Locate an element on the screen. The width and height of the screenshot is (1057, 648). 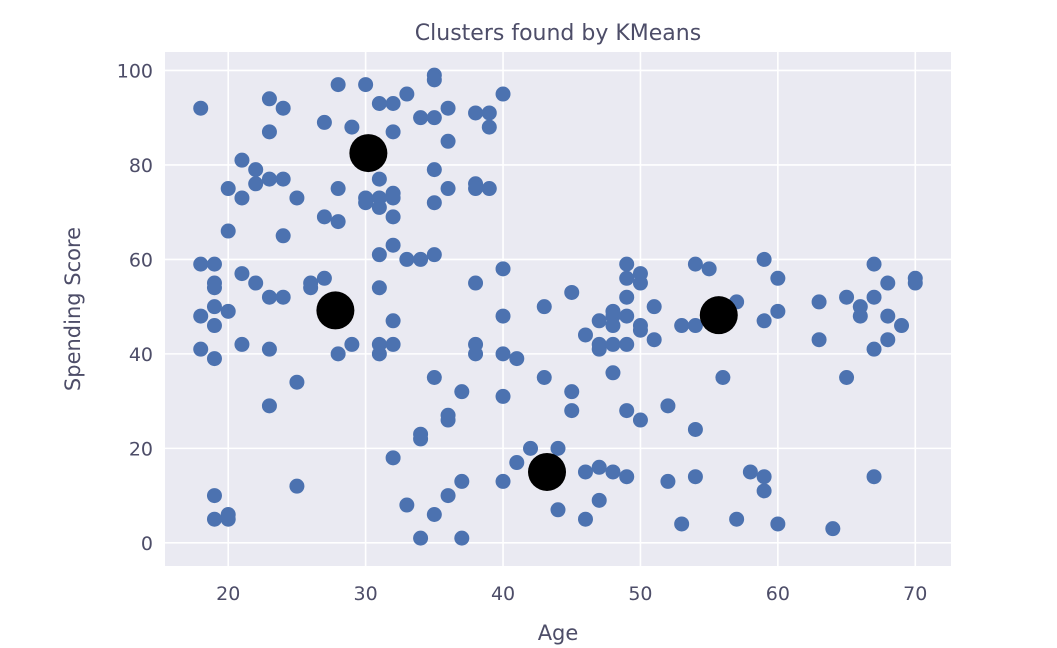
x-tick-label: 50 is located at coordinates (640, 594).